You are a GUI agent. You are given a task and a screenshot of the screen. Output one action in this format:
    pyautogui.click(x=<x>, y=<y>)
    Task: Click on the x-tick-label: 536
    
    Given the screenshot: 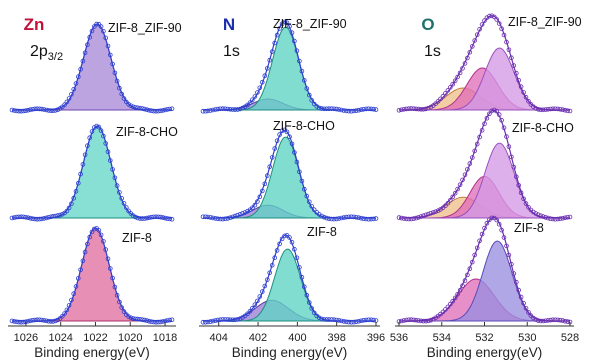 What is the action you would take?
    pyautogui.click(x=399, y=338)
    